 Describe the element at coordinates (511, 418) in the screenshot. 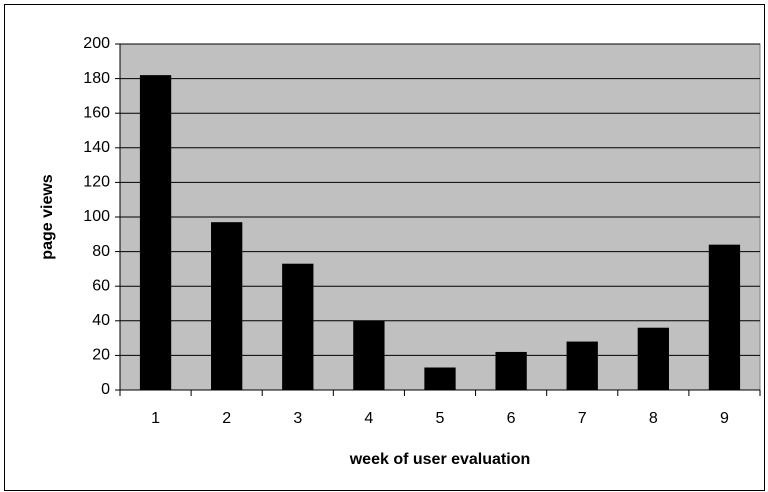

I see `x-tick-label: 6` at that location.